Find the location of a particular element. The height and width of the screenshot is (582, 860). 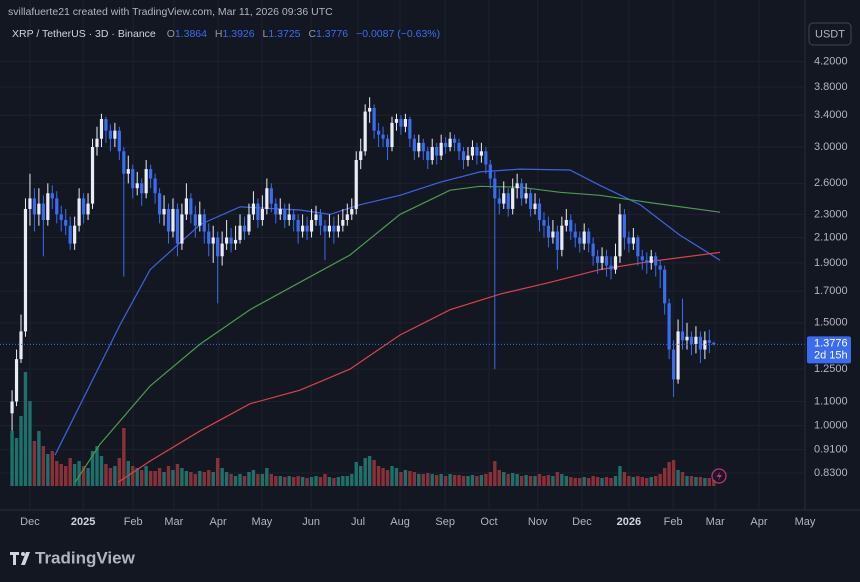

logo-text: TradingView is located at coordinates (85, 557).